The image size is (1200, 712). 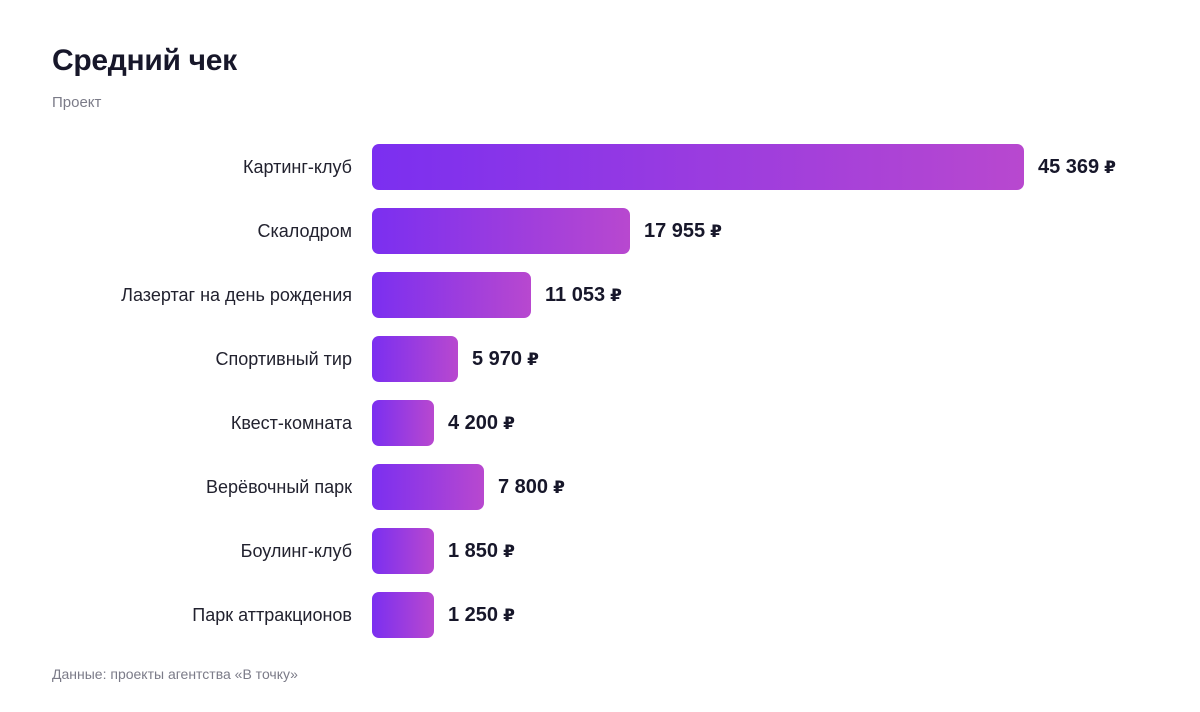 I want to click on source-note: Данные: проекты агентства «В точку», so click(x=175, y=674).